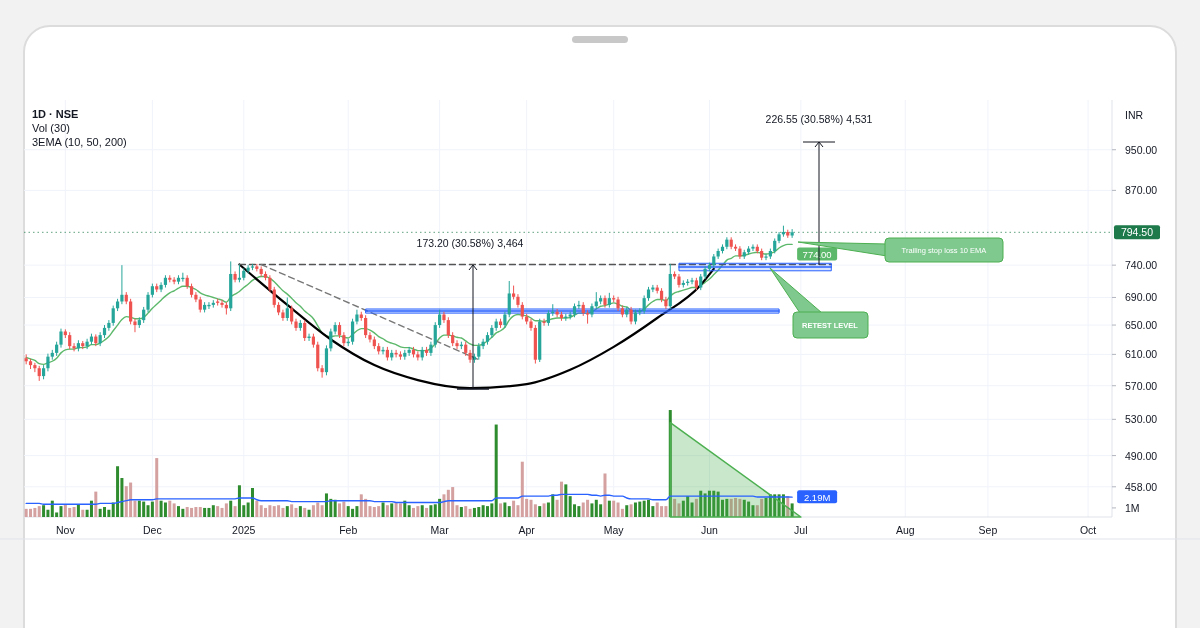  What do you see at coordinates (79, 142) in the screenshot?
I see `annotation: 3EMA (10, 50, 200)` at bounding box center [79, 142].